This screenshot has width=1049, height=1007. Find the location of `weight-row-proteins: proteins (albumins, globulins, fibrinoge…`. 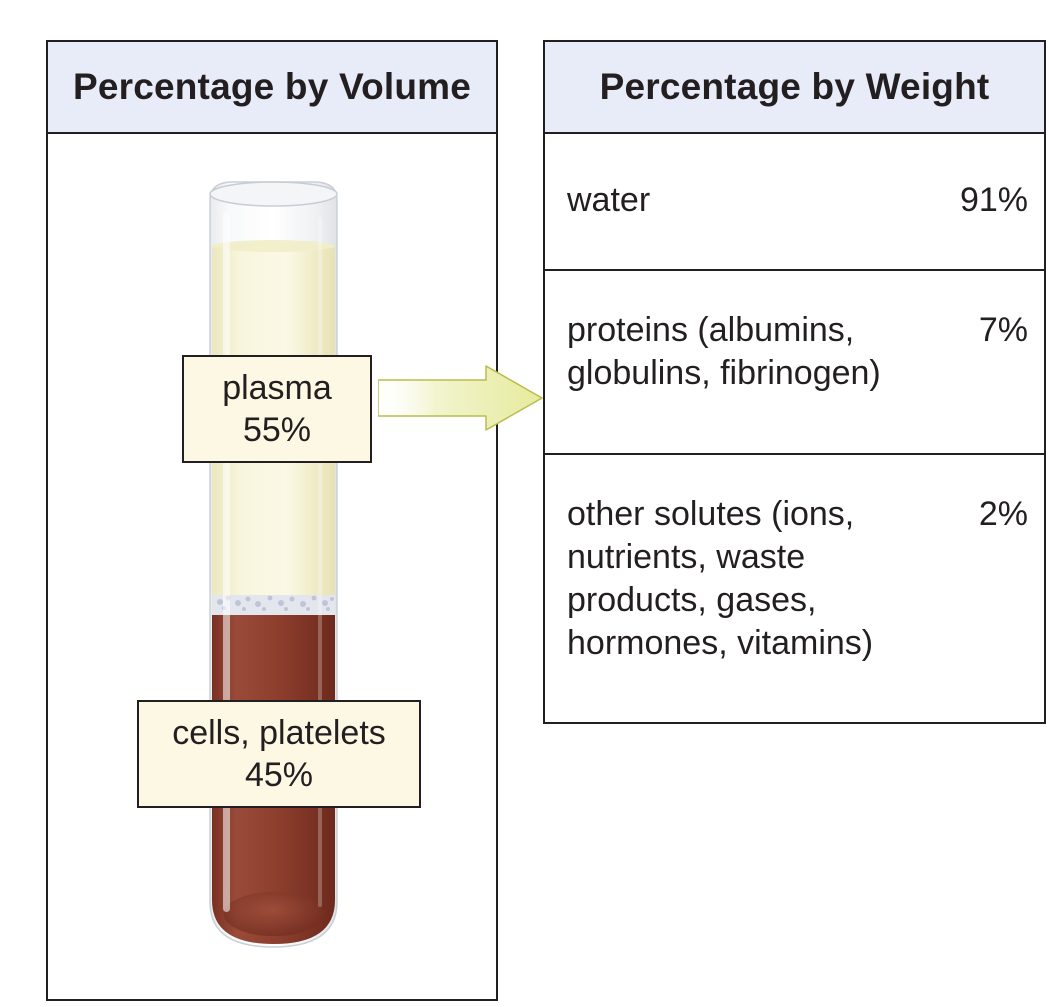

weight-row-proteins: proteins (albumins, globulins, fibrinoge… is located at coordinates (794, 363).